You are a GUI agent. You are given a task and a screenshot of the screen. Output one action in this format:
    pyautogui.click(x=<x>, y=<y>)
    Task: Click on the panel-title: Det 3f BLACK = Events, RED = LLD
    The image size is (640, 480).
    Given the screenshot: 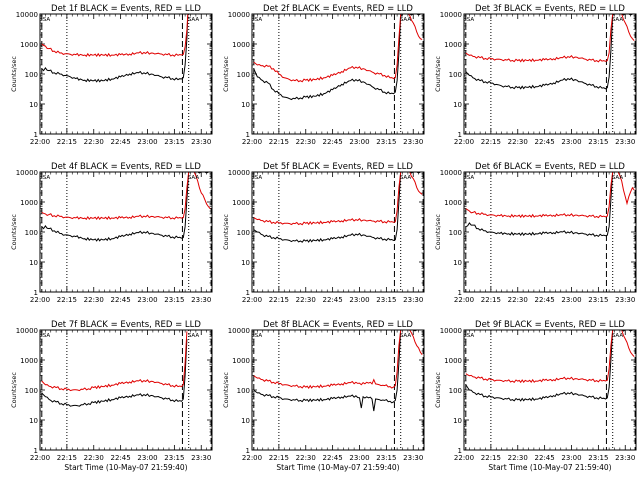 What is the action you would take?
    pyautogui.click(x=550, y=9)
    